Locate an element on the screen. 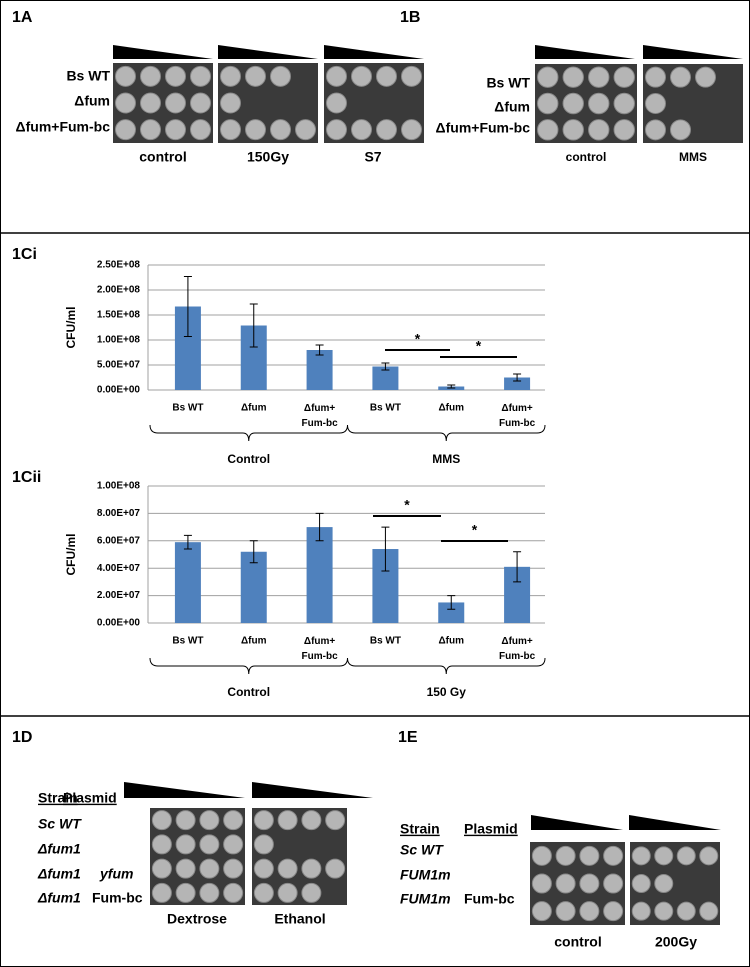  strain-label: FUM1m is located at coordinates (425, 899).